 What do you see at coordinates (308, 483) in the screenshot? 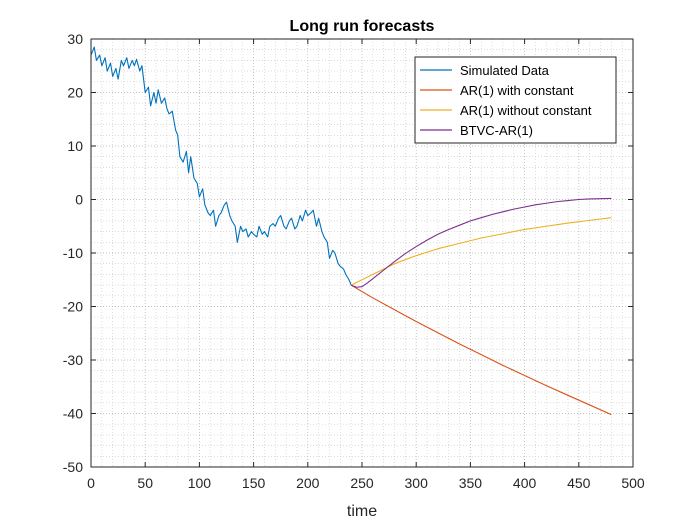
I see `x-tick-label: 200` at bounding box center [308, 483].